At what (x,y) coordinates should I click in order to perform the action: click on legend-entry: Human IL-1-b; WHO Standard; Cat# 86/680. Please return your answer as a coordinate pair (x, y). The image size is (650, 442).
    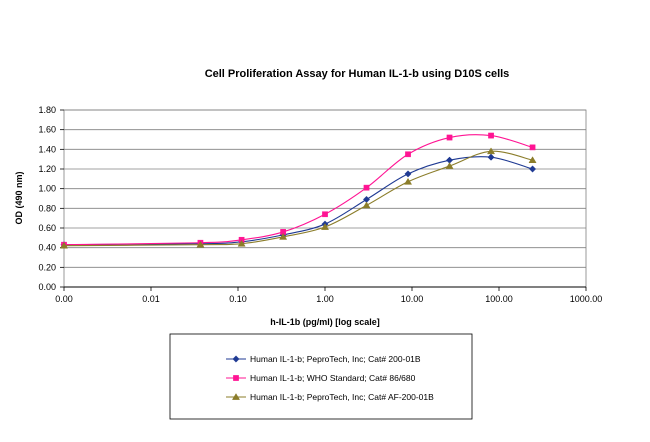
    Looking at the image, I should click on (321, 378).